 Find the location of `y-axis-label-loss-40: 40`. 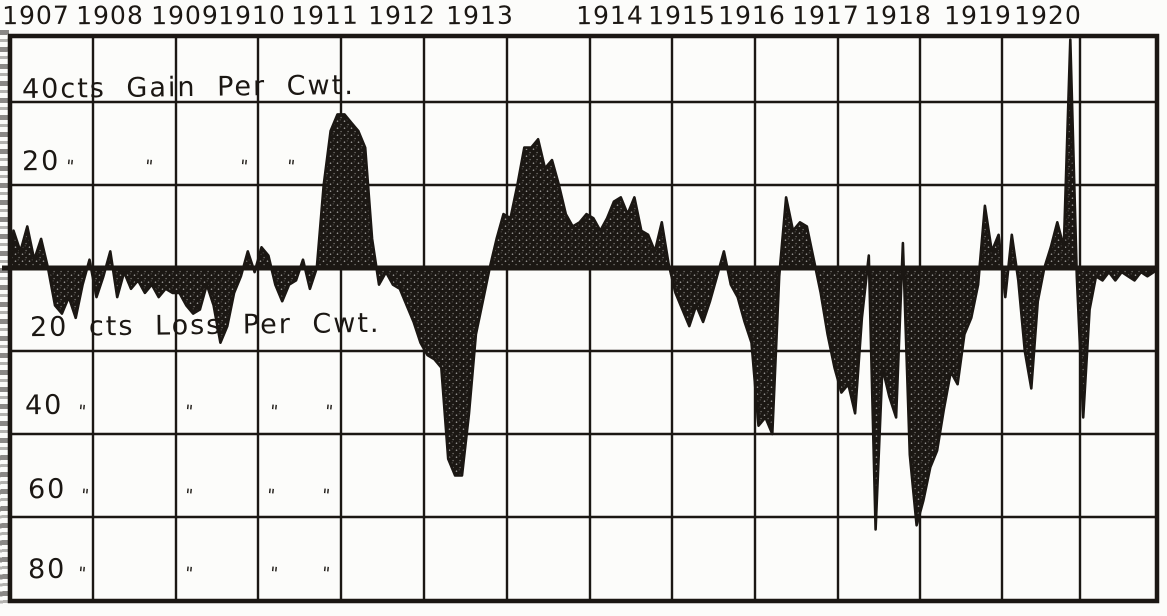

y-axis-label-loss-40: 40 is located at coordinates (44, 405).